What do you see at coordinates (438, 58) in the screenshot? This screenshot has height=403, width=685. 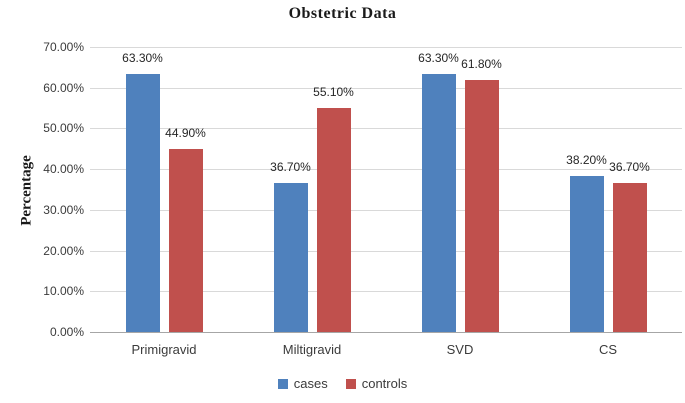 I see `data-label-cases-svd: 63.30%` at bounding box center [438, 58].